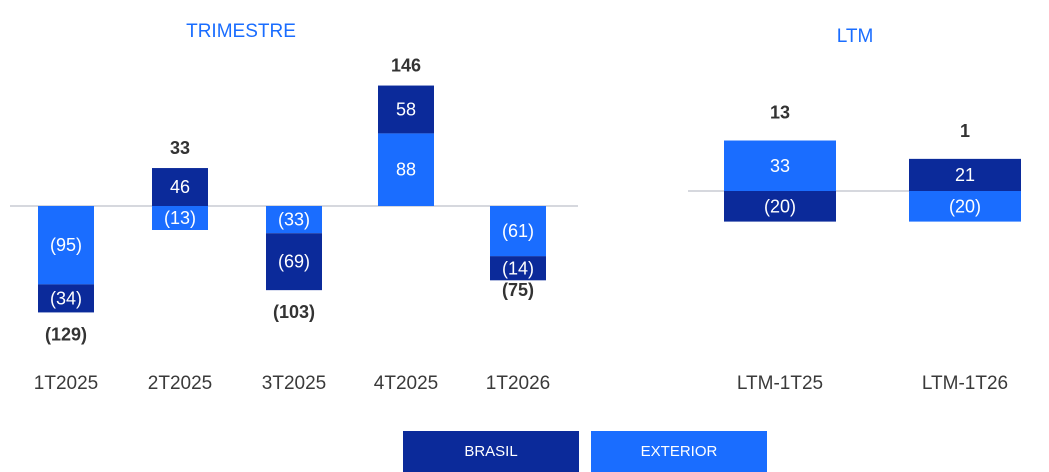  I want to click on total-label-ltm-1t25: 13, so click(780, 113).